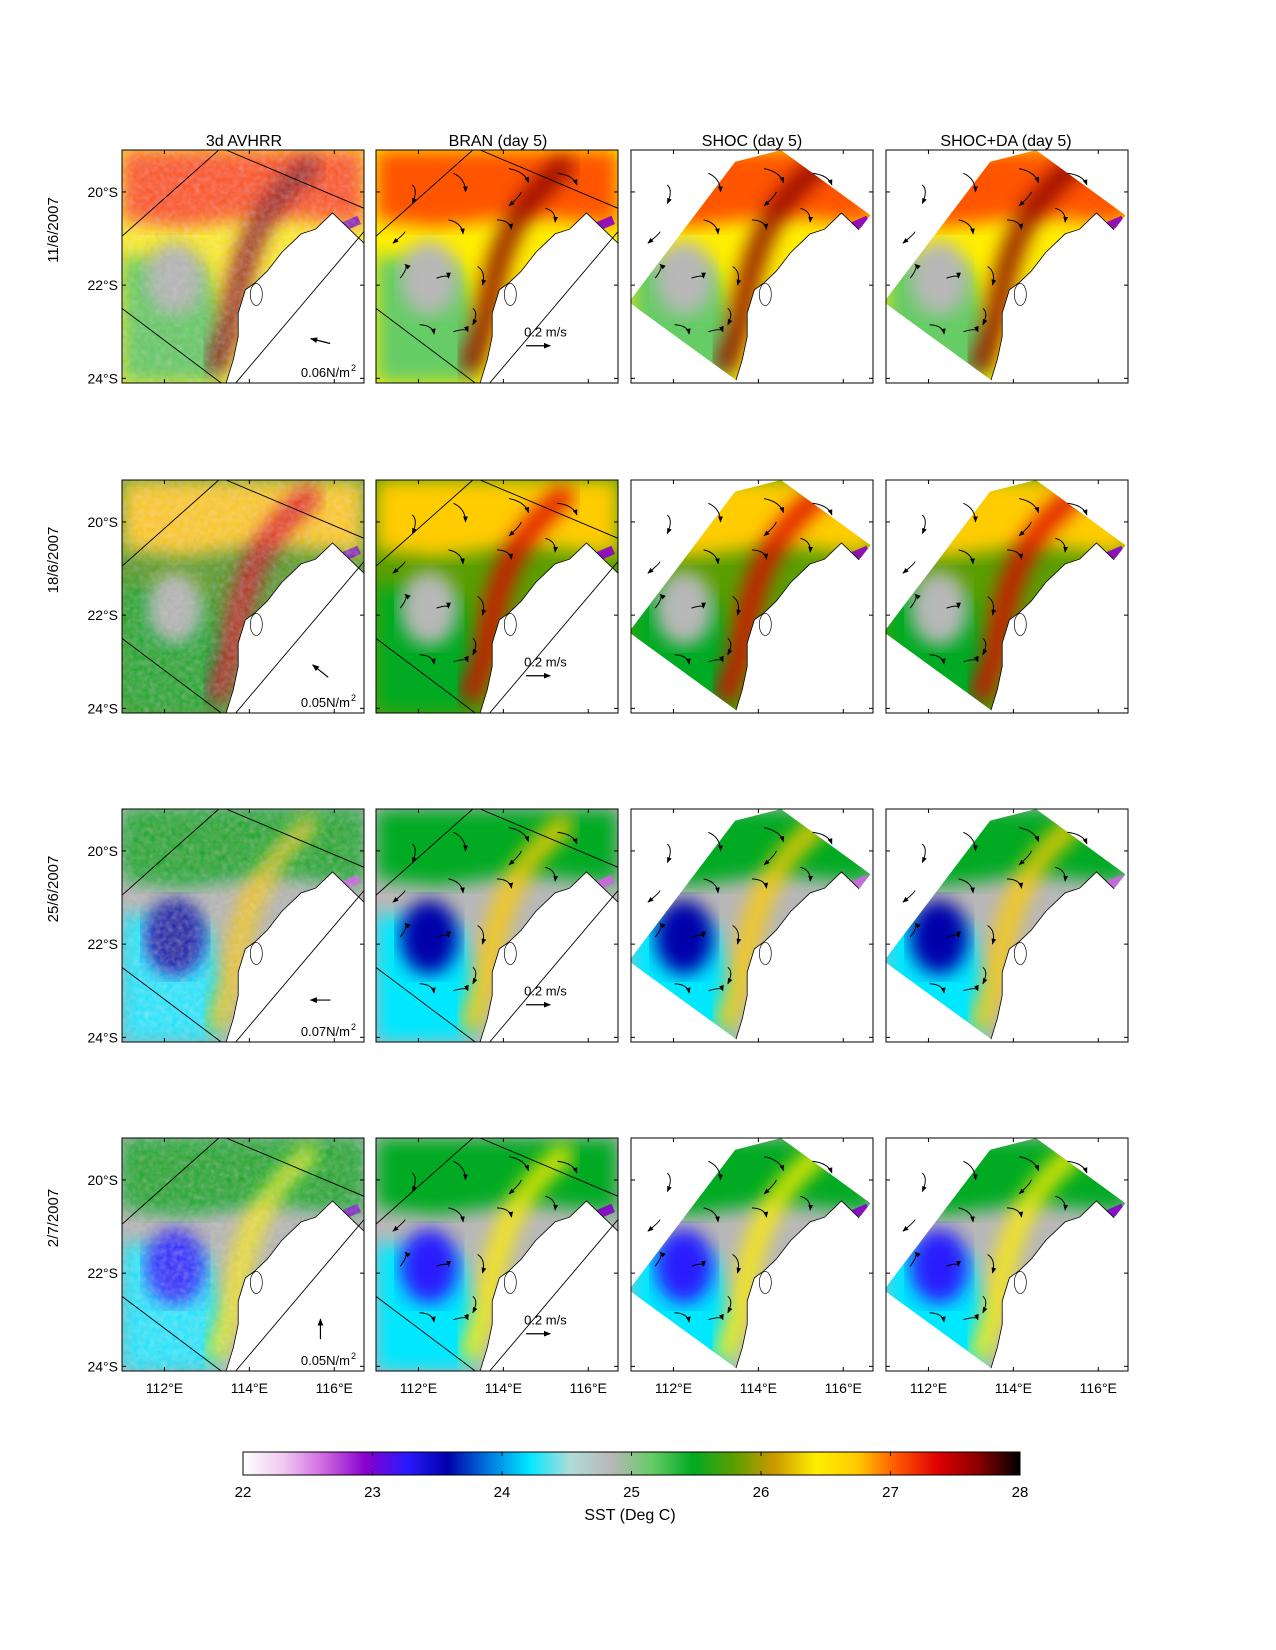  I want to click on column-title-avhrr: 3d AVHRR, so click(244, 141).